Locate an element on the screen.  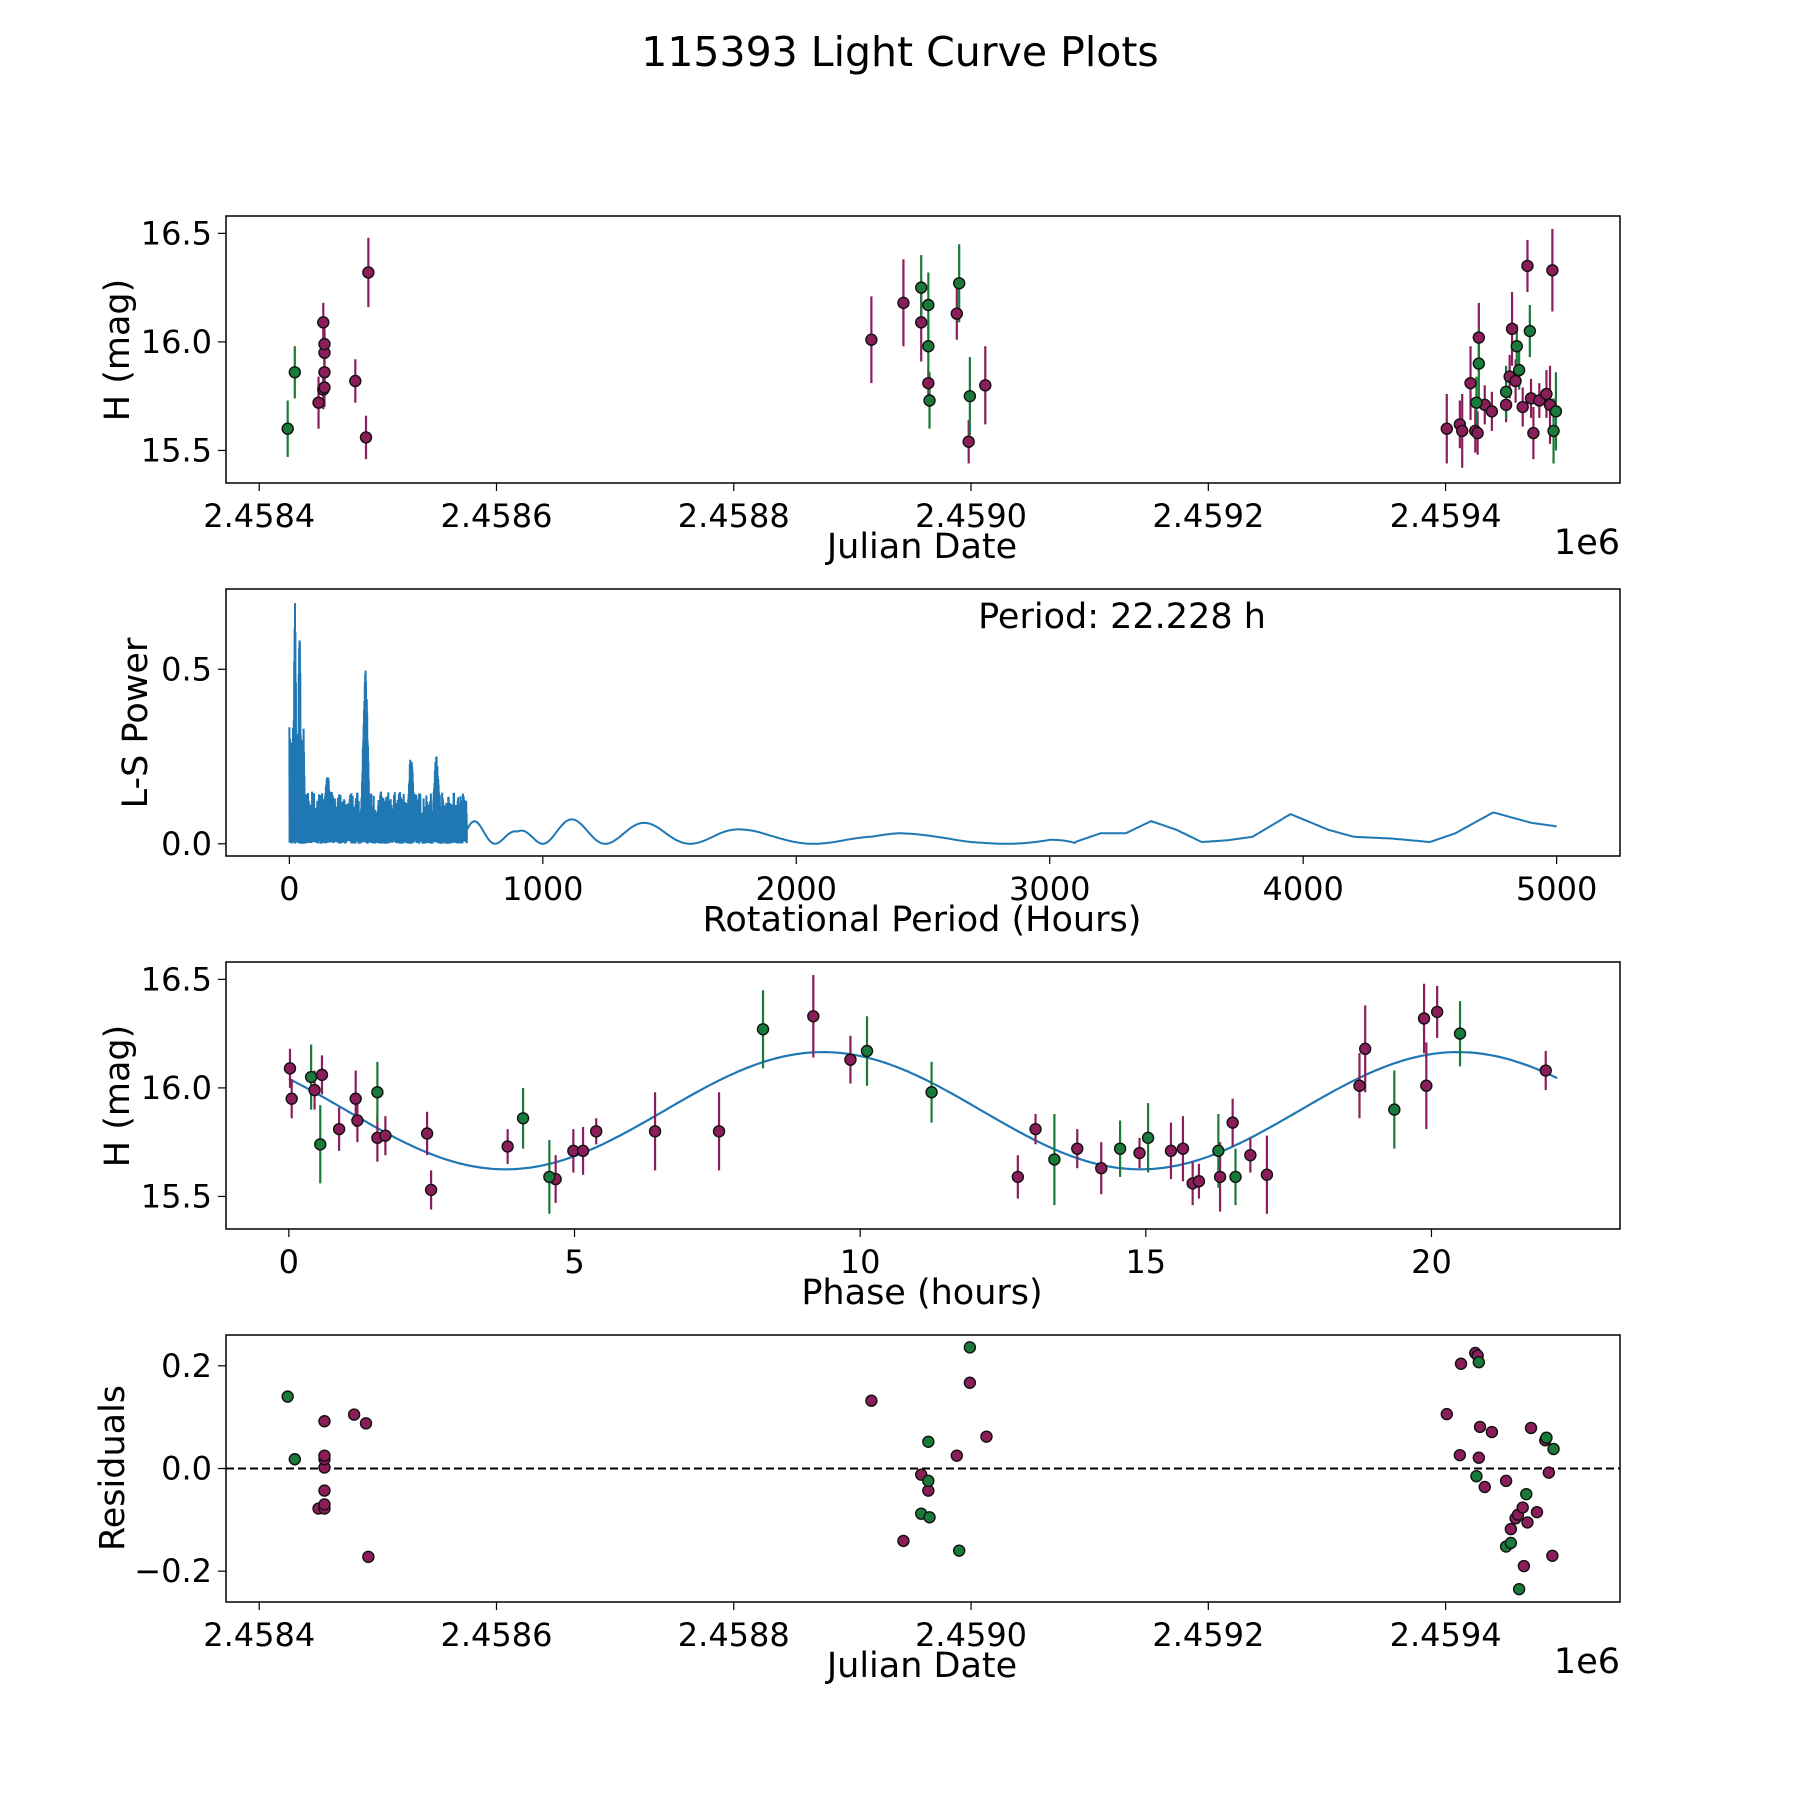
phased-ylabel: H (mag) is located at coordinates (118, 1096).